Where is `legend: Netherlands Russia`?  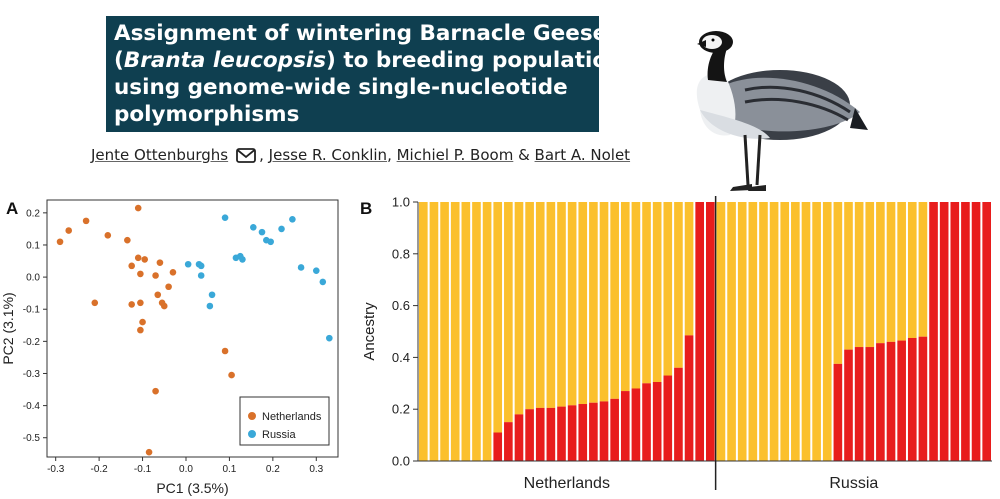 legend: Netherlands Russia is located at coordinates (284, 421).